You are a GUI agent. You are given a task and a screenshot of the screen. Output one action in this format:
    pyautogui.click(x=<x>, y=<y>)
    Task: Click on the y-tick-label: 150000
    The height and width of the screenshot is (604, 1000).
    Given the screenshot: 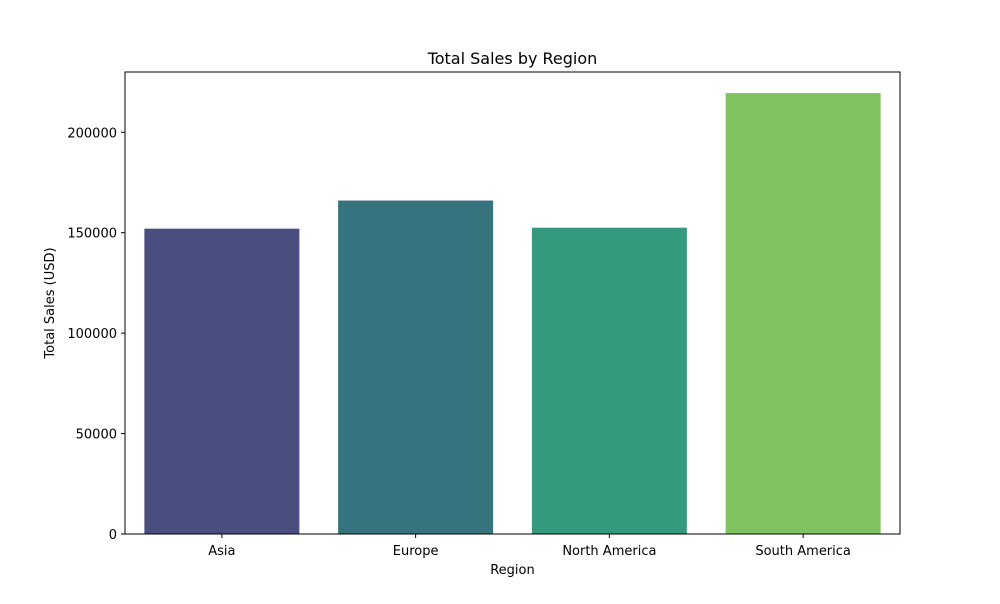 What is the action you would take?
    pyautogui.click(x=92, y=234)
    